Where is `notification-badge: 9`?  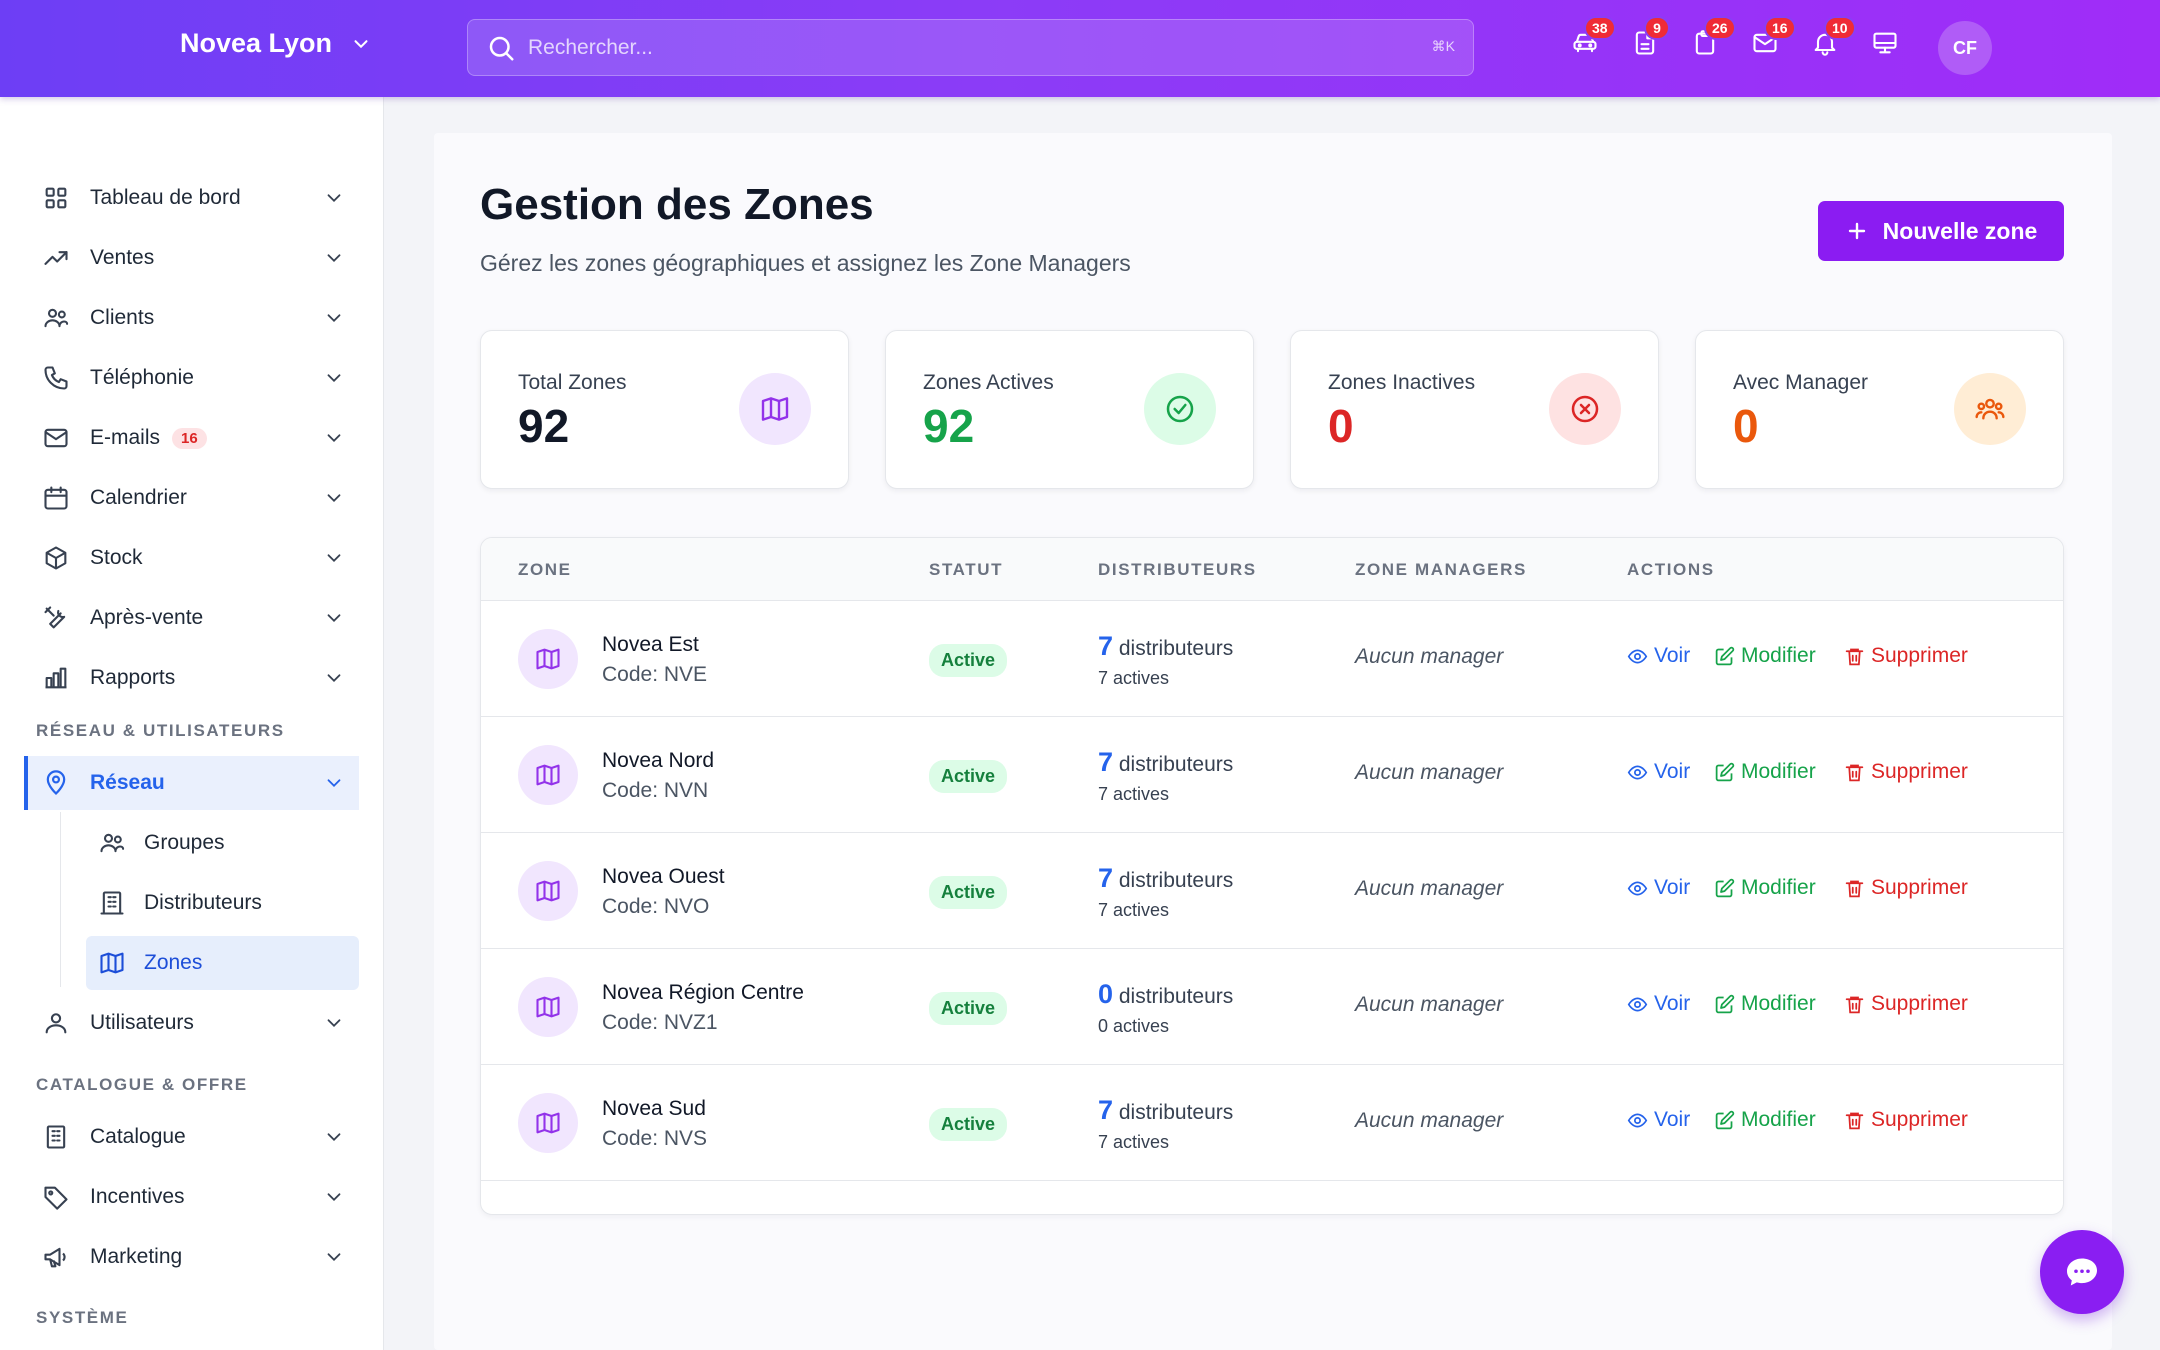
notification-badge: 9 is located at coordinates (1657, 28).